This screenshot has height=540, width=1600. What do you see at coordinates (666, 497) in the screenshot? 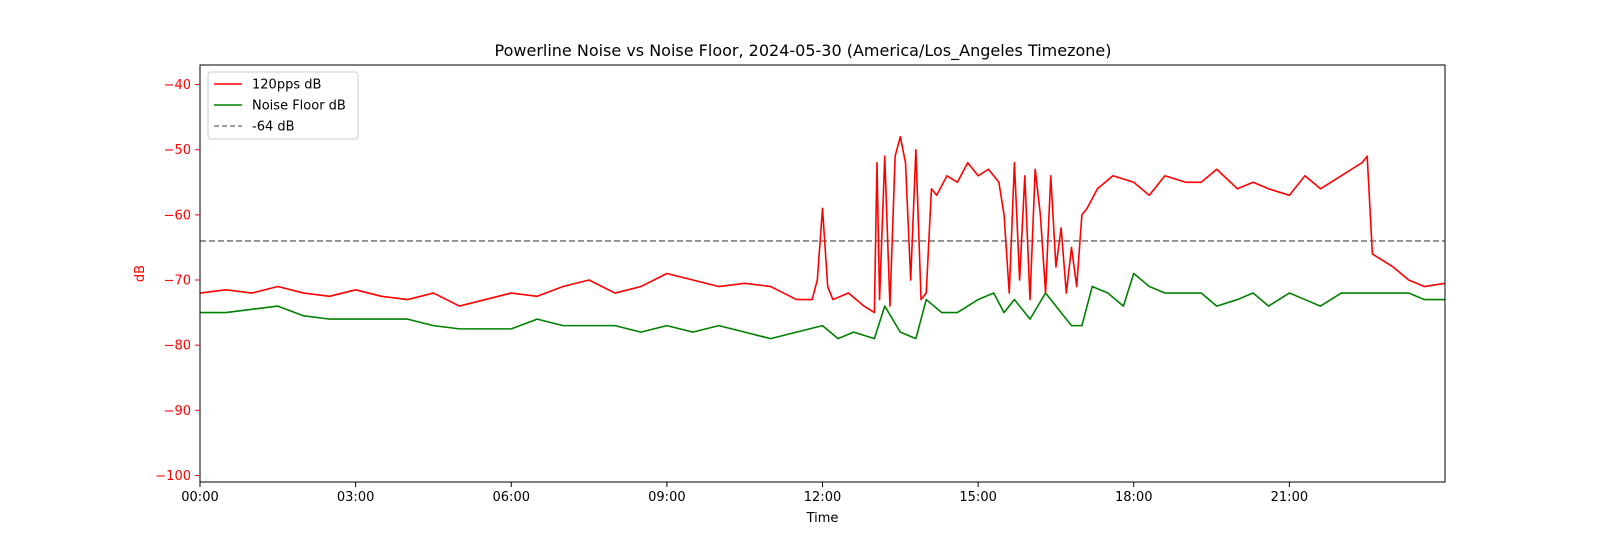
I see `x-tick-label: 09:00` at bounding box center [666, 497].